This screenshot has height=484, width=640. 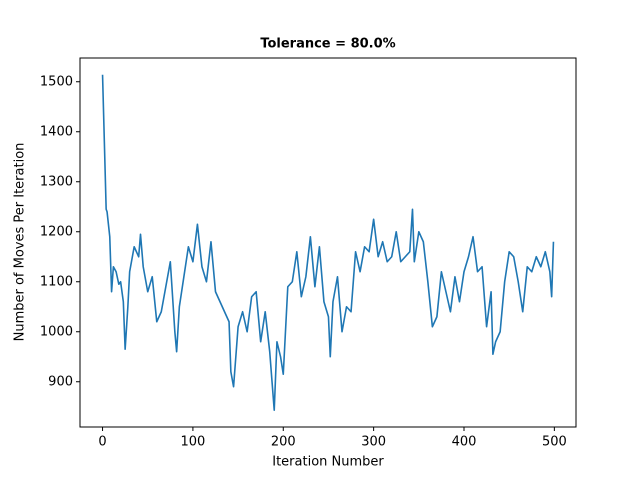 I want to click on x-tick-label: 400, so click(x=464, y=442).